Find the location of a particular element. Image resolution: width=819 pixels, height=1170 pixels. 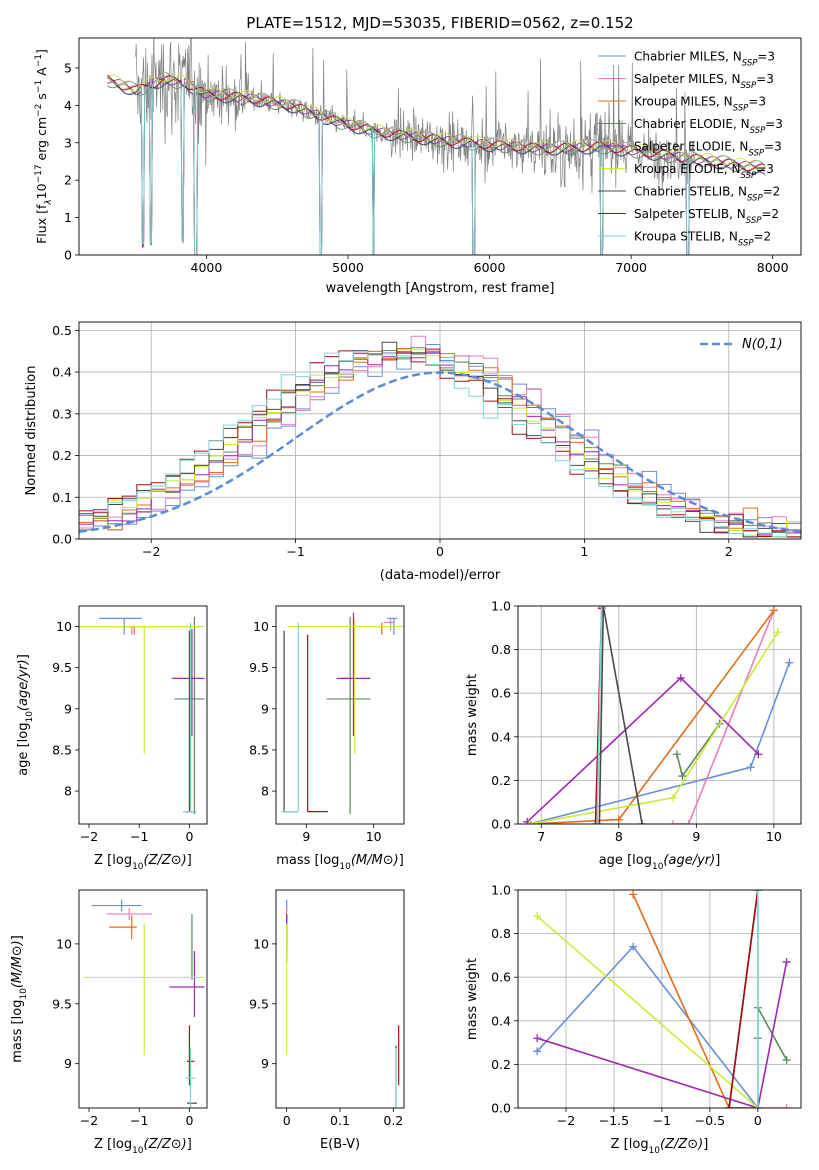

x-tick-label: −2 is located at coordinates (566, 1120).